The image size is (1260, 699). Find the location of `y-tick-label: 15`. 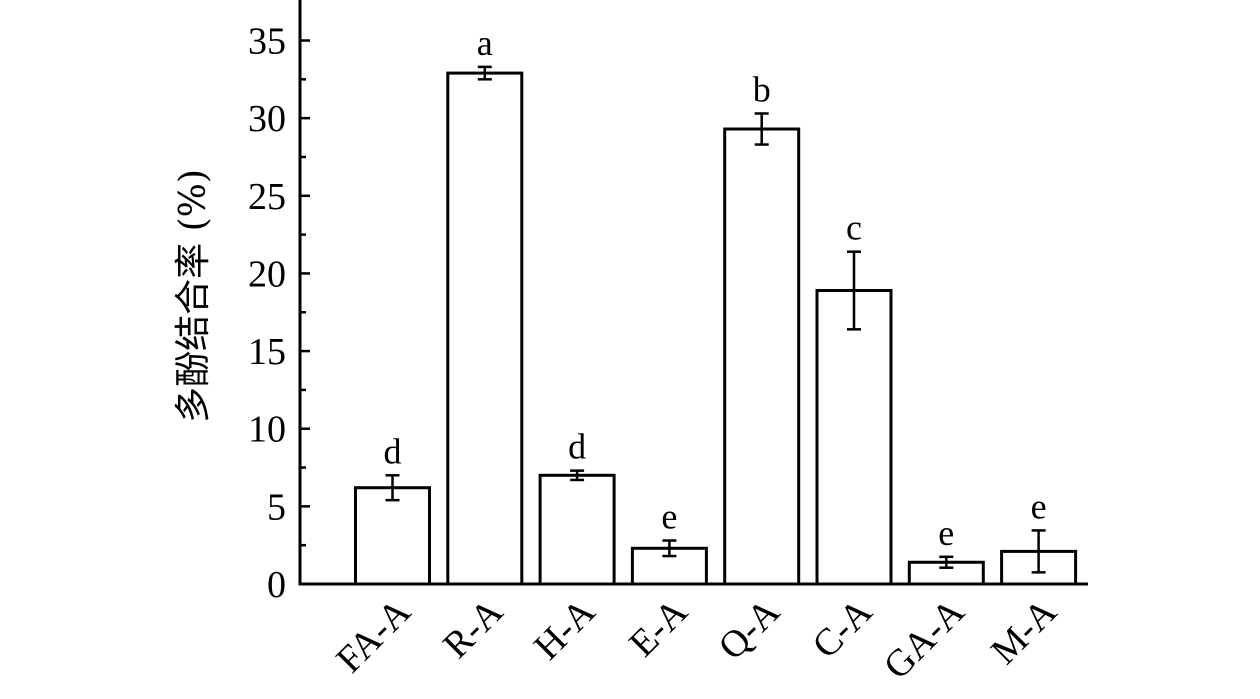

y-tick-label: 15 is located at coordinates (267, 352).